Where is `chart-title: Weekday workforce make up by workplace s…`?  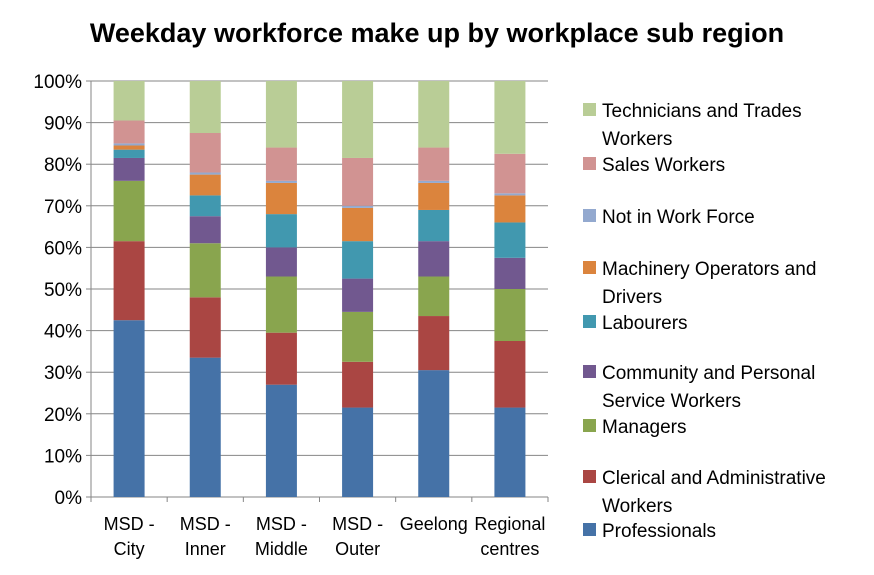 chart-title: Weekday workforce make up by workplace s… is located at coordinates (437, 33).